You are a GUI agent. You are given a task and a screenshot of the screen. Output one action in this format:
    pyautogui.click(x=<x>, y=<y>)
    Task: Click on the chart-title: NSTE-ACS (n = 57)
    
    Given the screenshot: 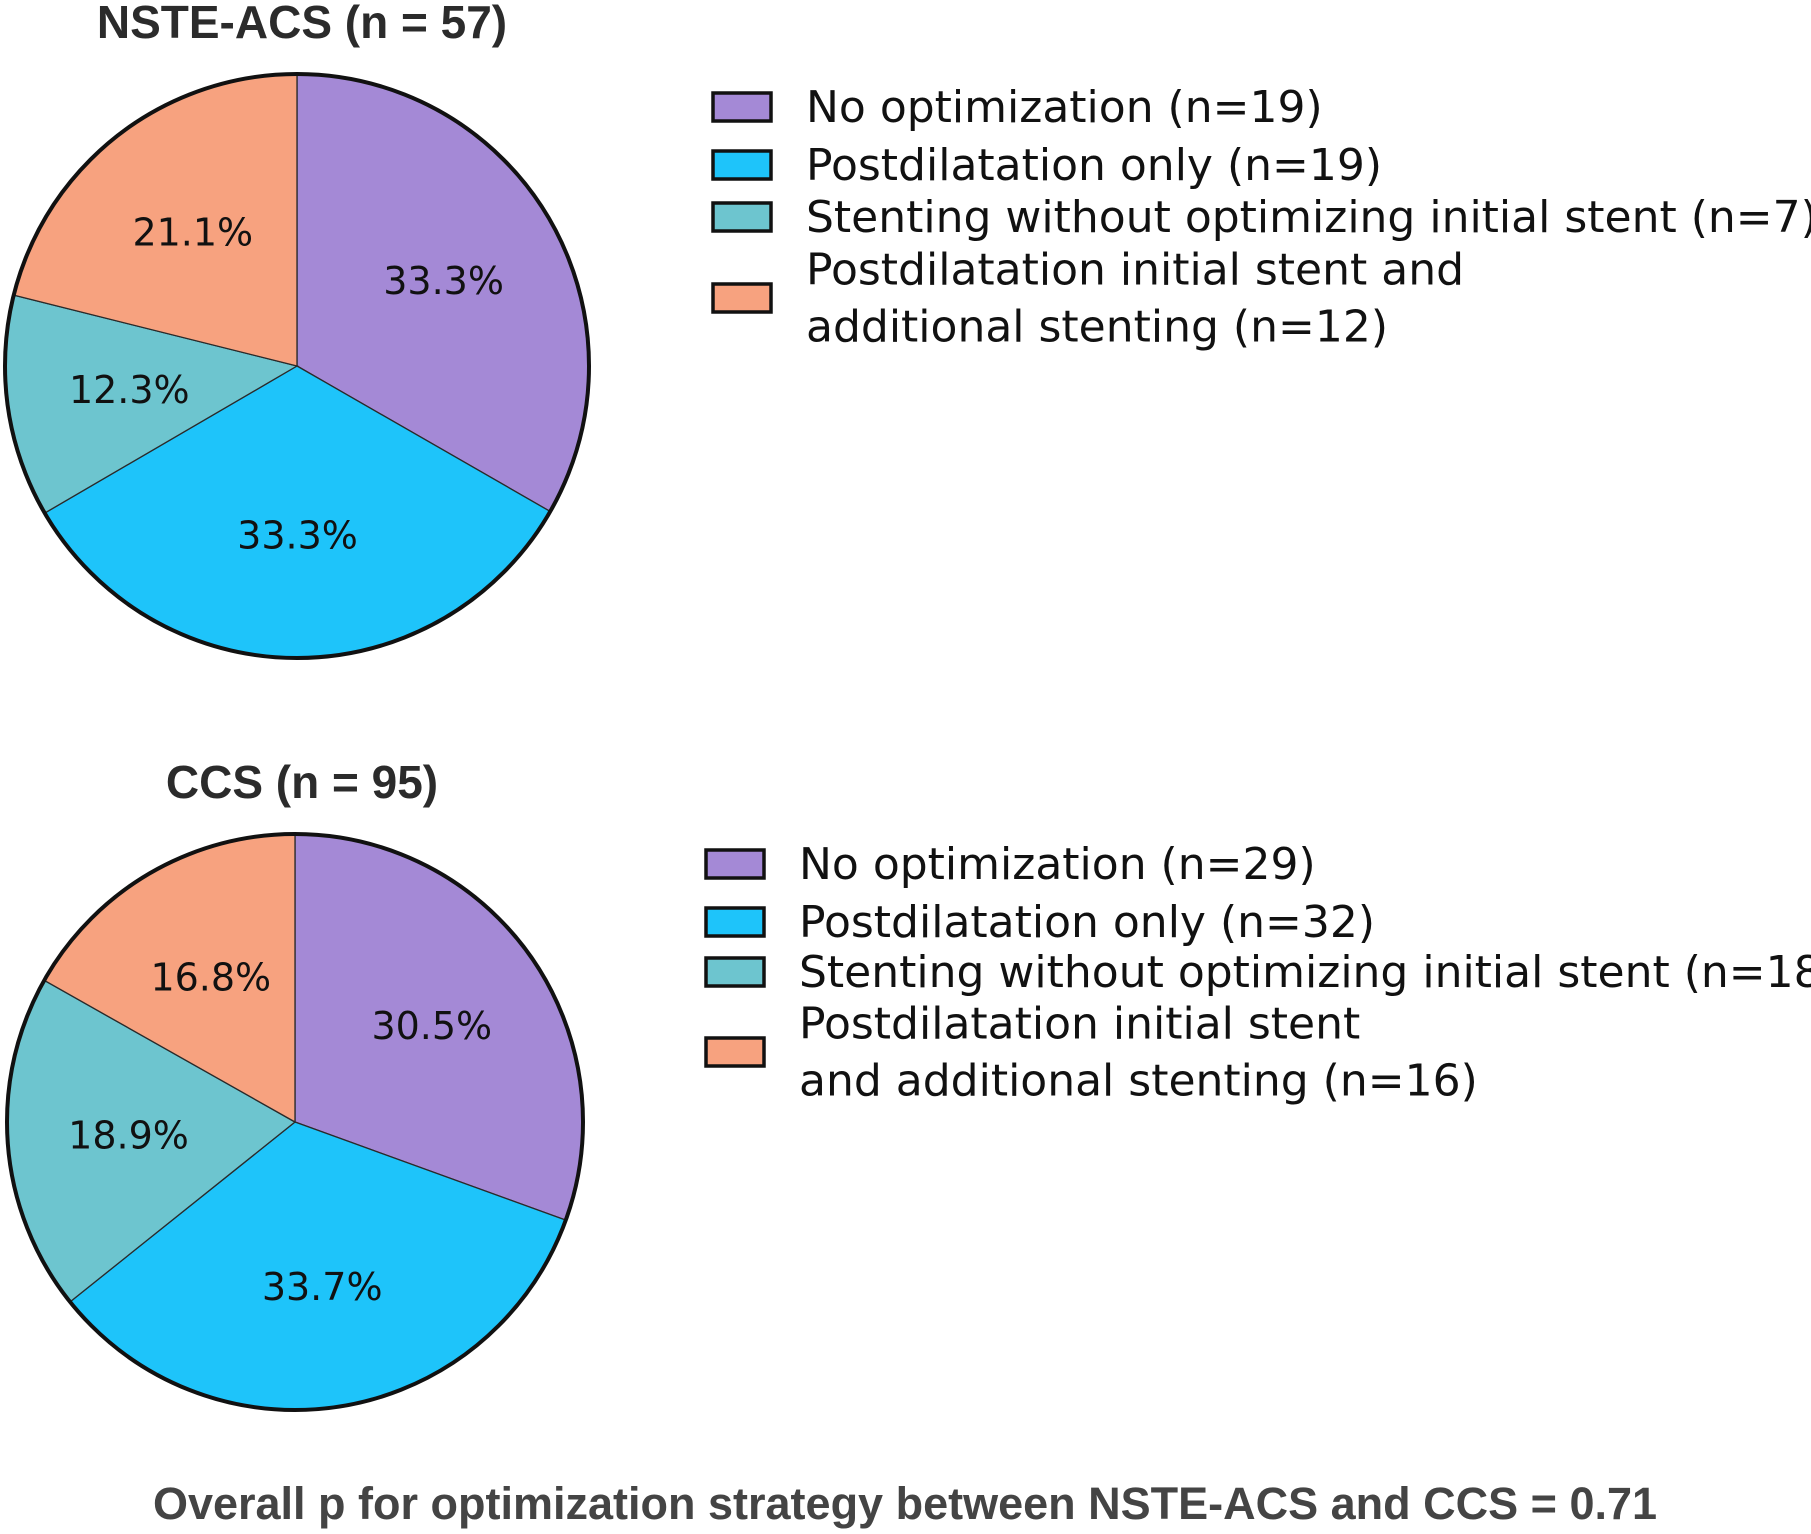 What is the action you would take?
    pyautogui.click(x=302, y=24)
    